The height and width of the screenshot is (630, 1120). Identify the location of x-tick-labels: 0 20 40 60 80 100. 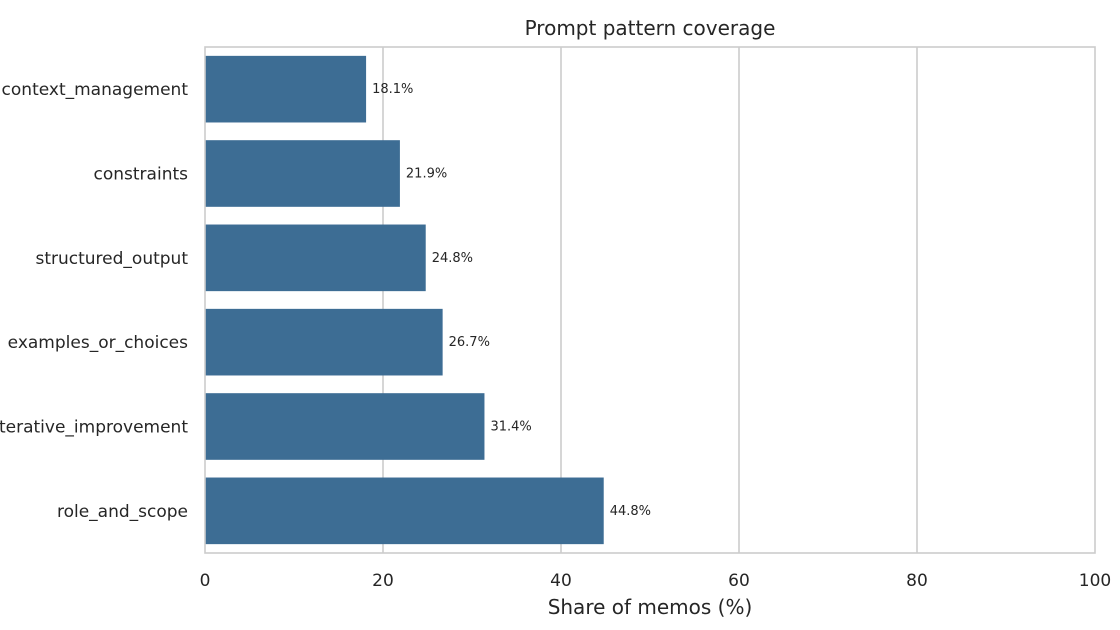
(656, 581).